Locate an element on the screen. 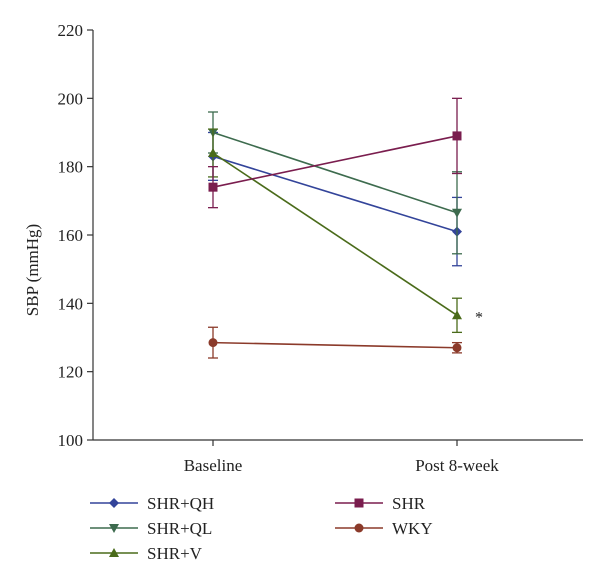 The image size is (600, 581). x-tick-label: Post 8-week is located at coordinates (457, 465).